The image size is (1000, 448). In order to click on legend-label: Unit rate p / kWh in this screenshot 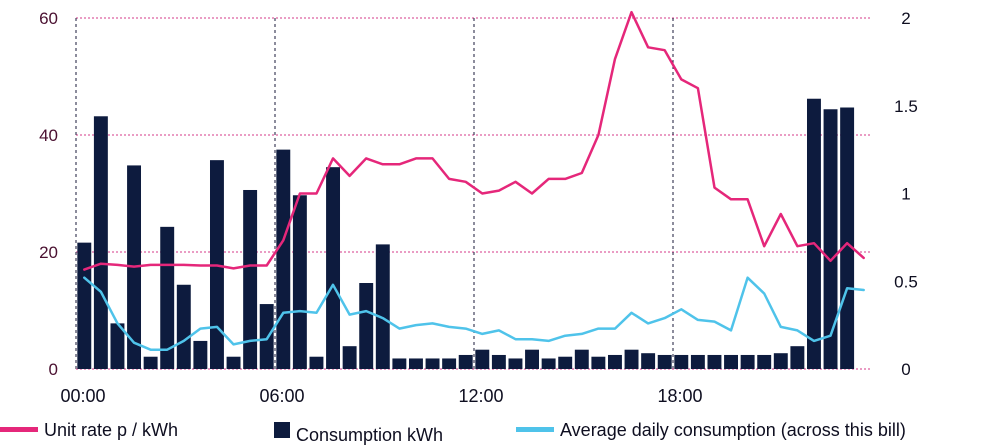, I will do `click(111, 430)`.